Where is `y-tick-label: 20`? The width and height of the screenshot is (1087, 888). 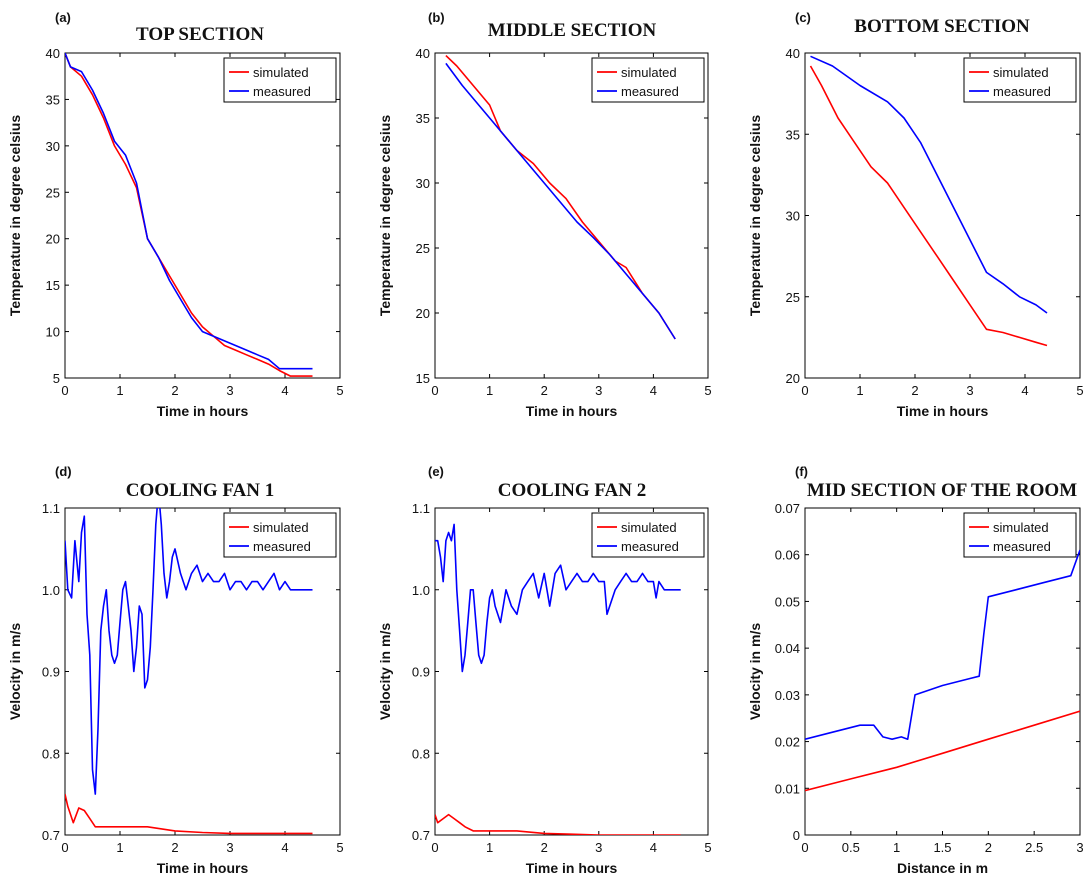 y-tick-label: 20 is located at coordinates (423, 313).